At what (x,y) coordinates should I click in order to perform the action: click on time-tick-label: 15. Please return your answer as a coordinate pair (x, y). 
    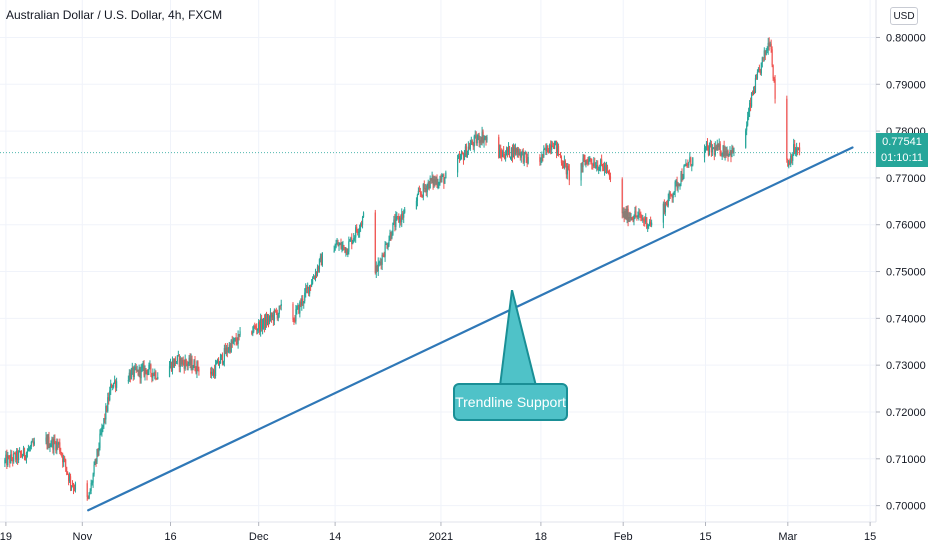
    Looking at the image, I should click on (705, 537).